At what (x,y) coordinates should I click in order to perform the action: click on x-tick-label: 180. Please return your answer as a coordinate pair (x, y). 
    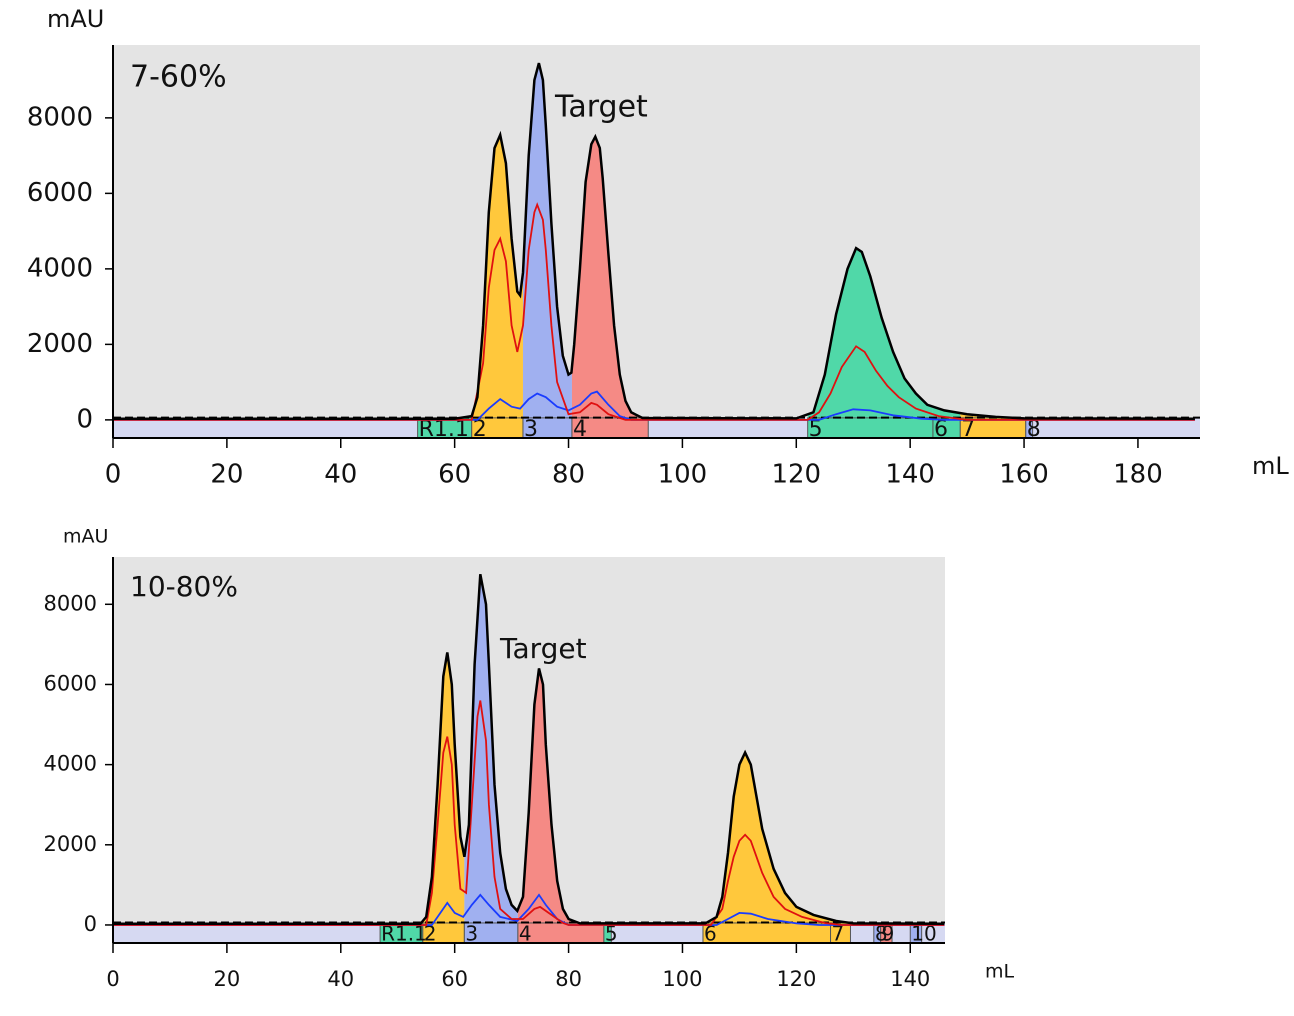
    Looking at the image, I should click on (1138, 475).